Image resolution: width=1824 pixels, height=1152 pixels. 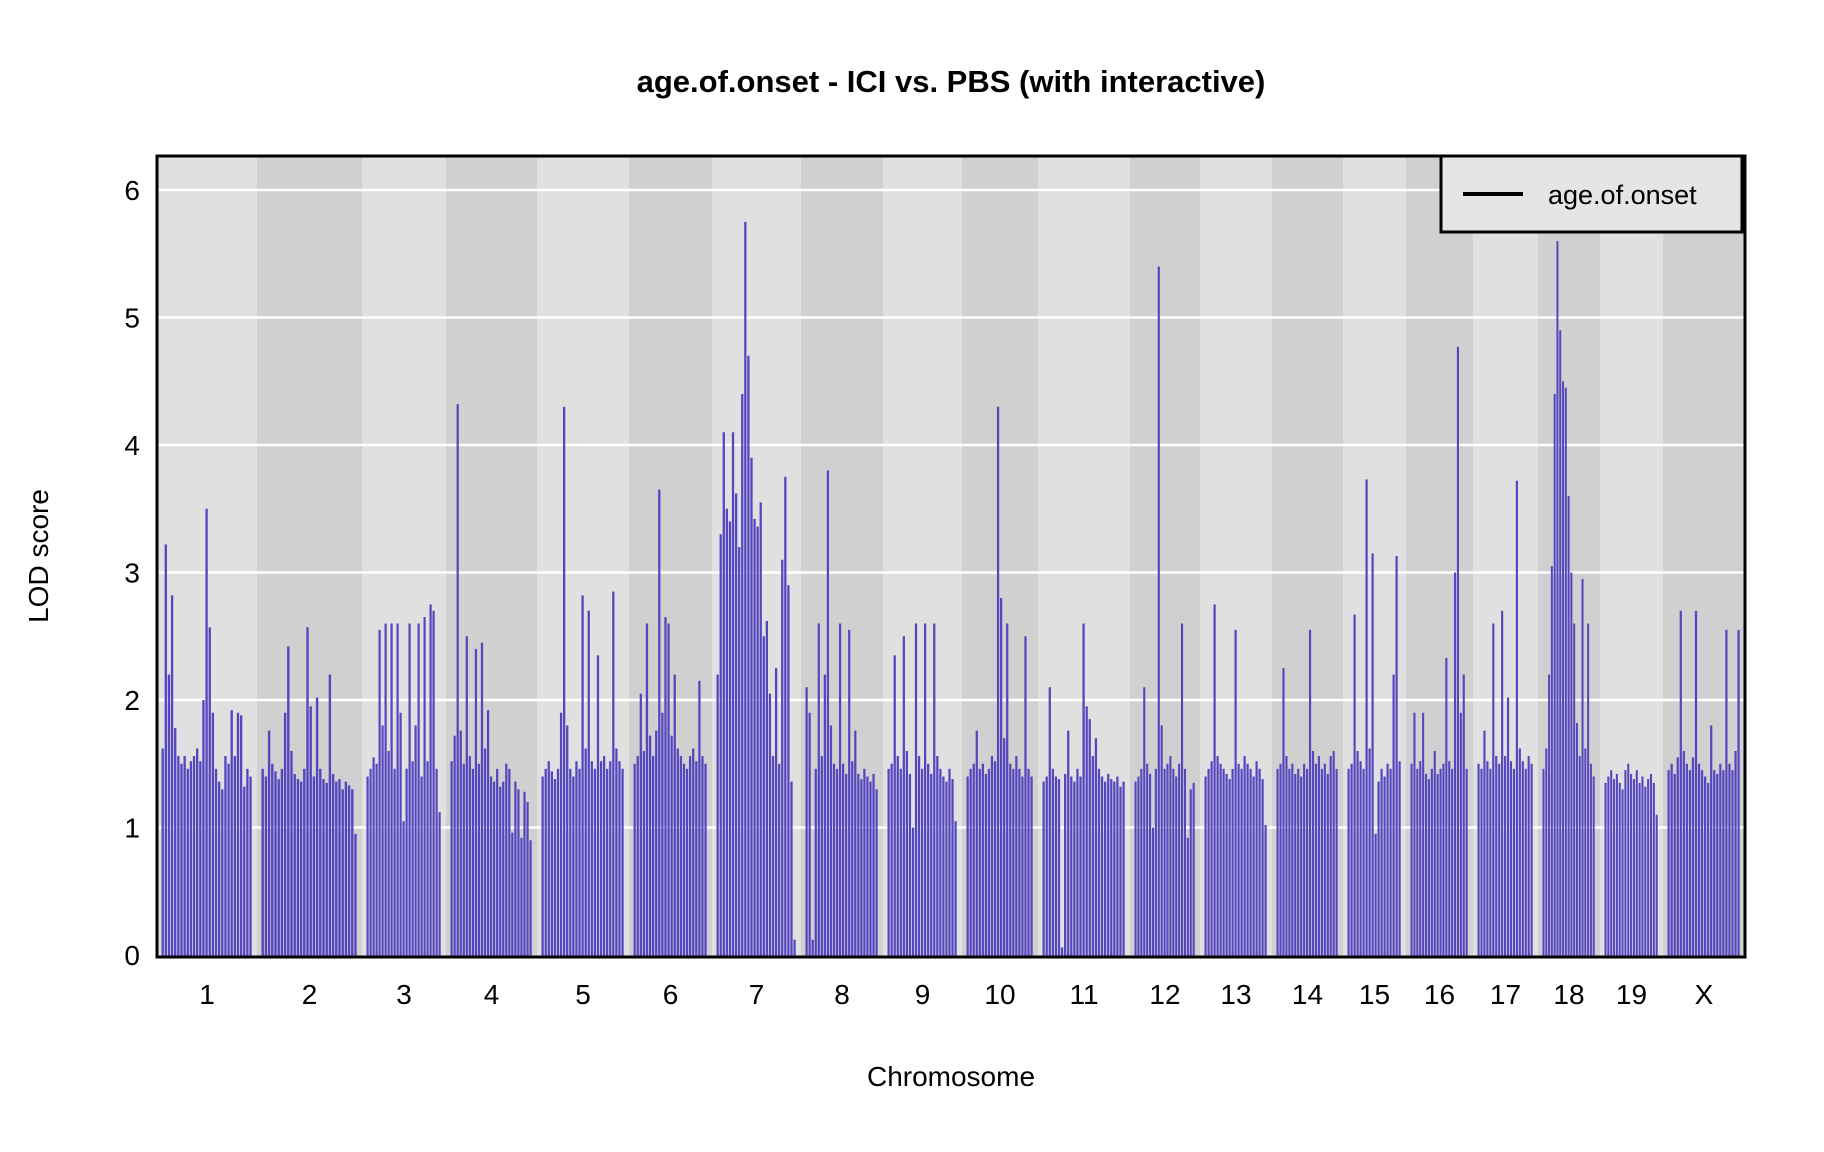 I want to click on legend: age.of.onset, so click(x=1591, y=194).